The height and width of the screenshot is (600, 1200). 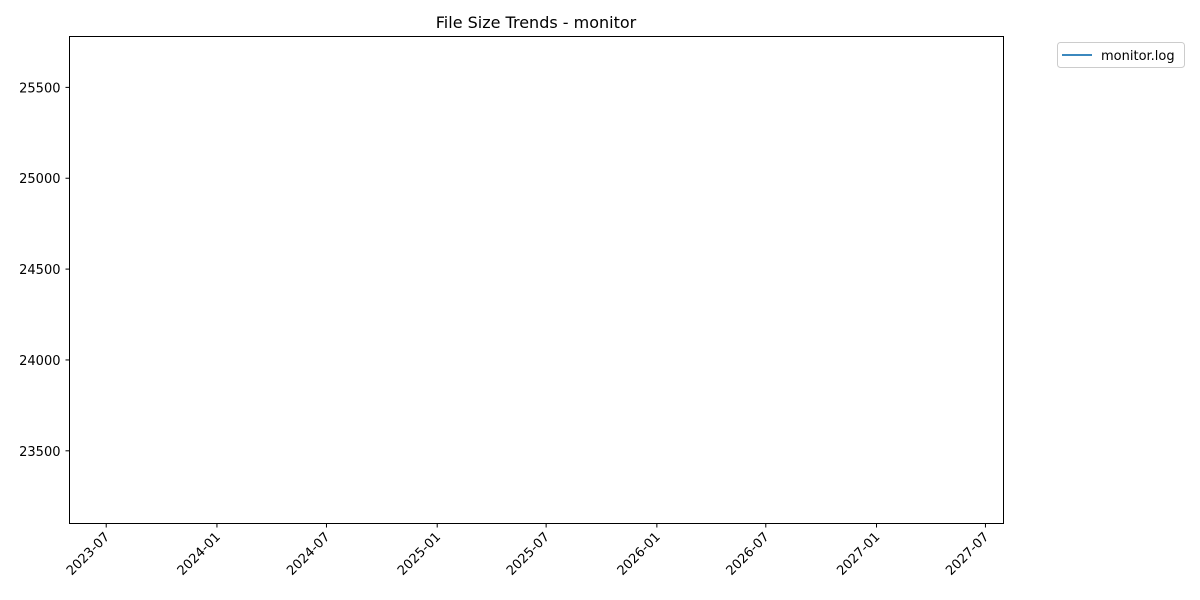 What do you see at coordinates (536, 22) in the screenshot?
I see `chart-title: File Size Trends - monitor` at bounding box center [536, 22].